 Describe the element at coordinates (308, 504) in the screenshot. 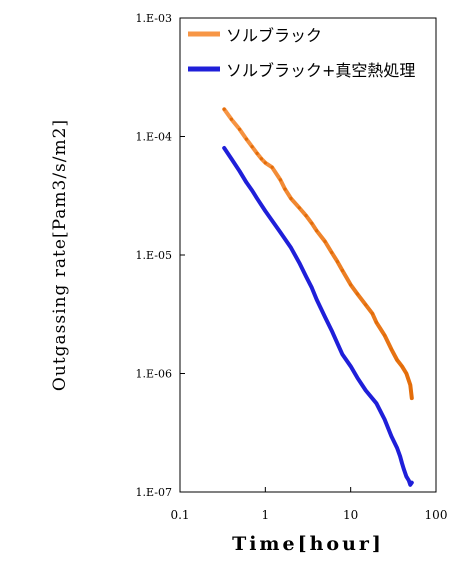

I see `x-axis: 0.1 1 10 100` at that location.